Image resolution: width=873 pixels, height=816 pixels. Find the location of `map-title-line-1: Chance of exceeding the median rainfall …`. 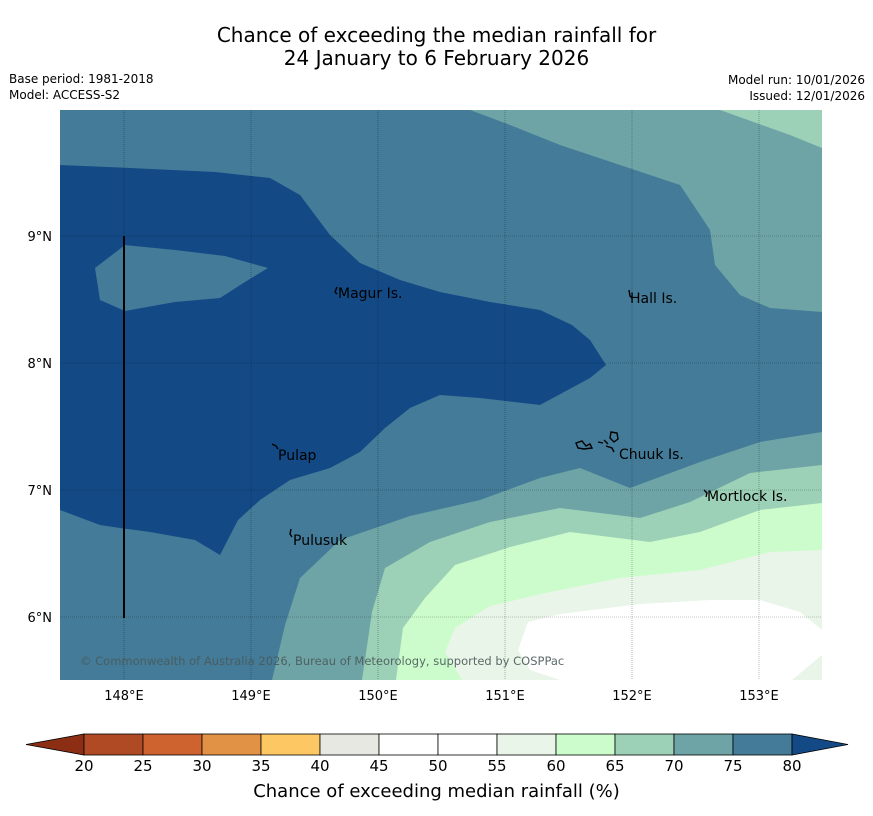

map-title-line-1: Chance of exceeding the median rainfall … is located at coordinates (436, 35).